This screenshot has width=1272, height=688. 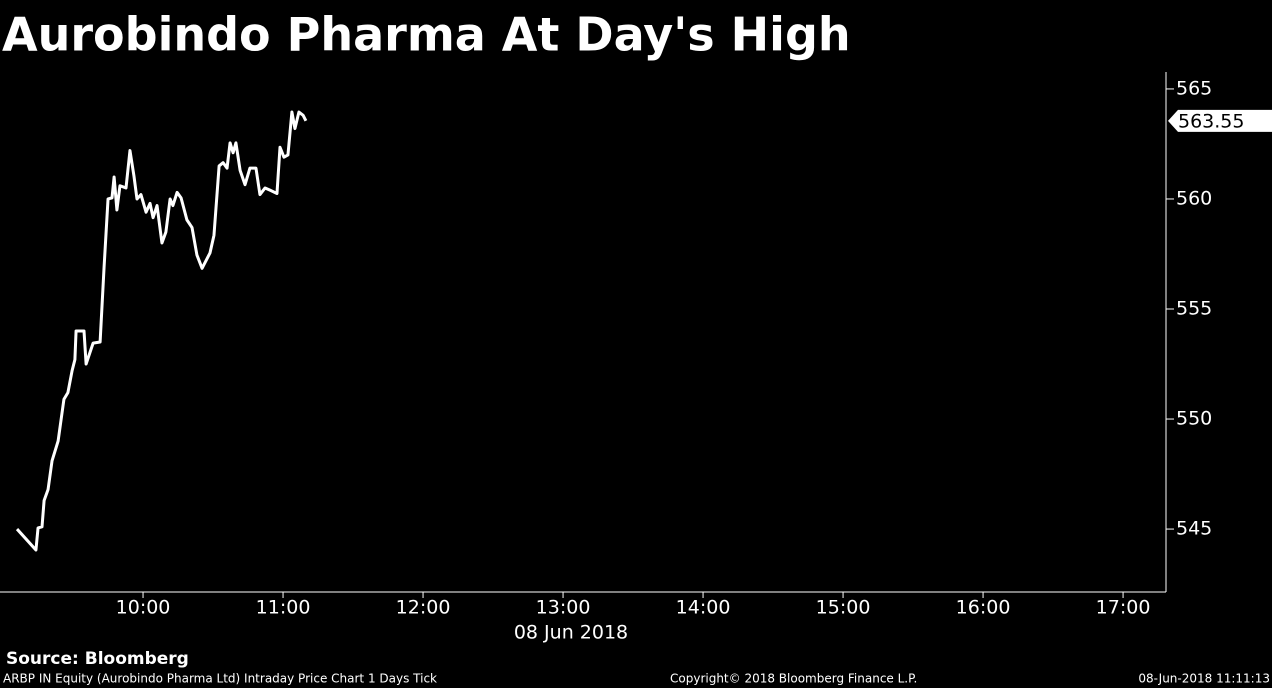 What do you see at coordinates (426, 35) in the screenshot?
I see `chart-title: Aurobindo Pharma At Day's High` at bounding box center [426, 35].